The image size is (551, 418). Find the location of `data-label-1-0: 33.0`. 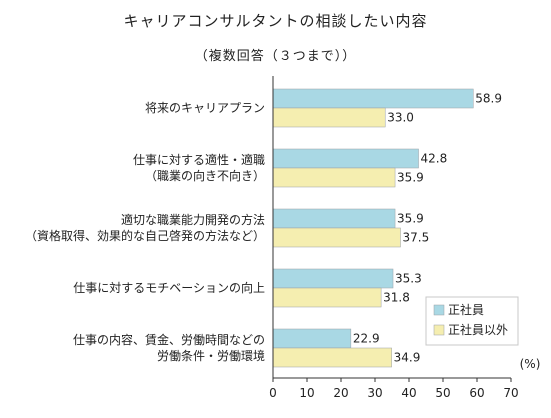

data-label-1-0: 33.0 is located at coordinates (400, 118).